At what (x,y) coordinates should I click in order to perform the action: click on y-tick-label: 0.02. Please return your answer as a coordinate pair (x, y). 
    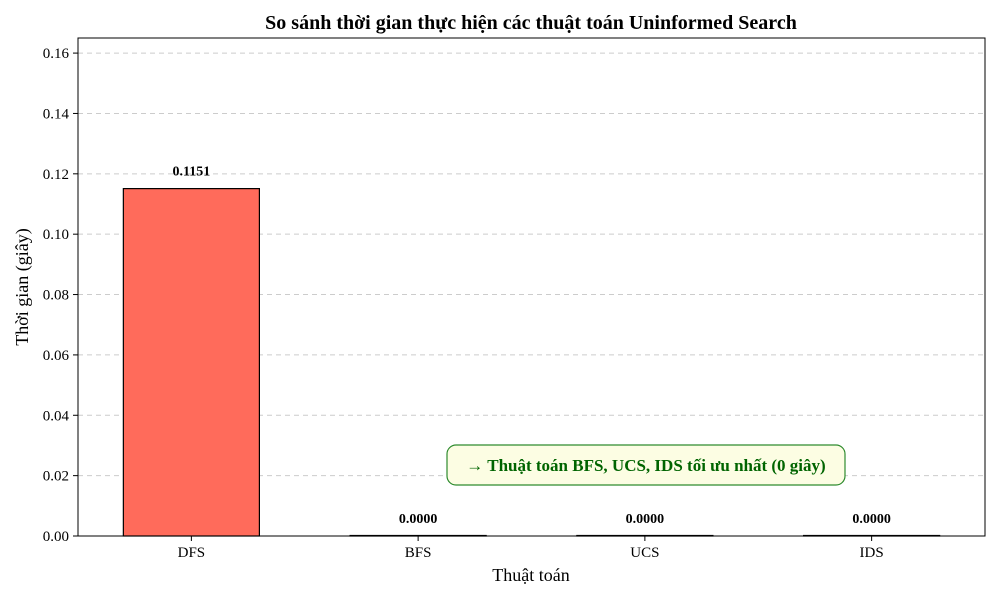
    Looking at the image, I should click on (56, 477).